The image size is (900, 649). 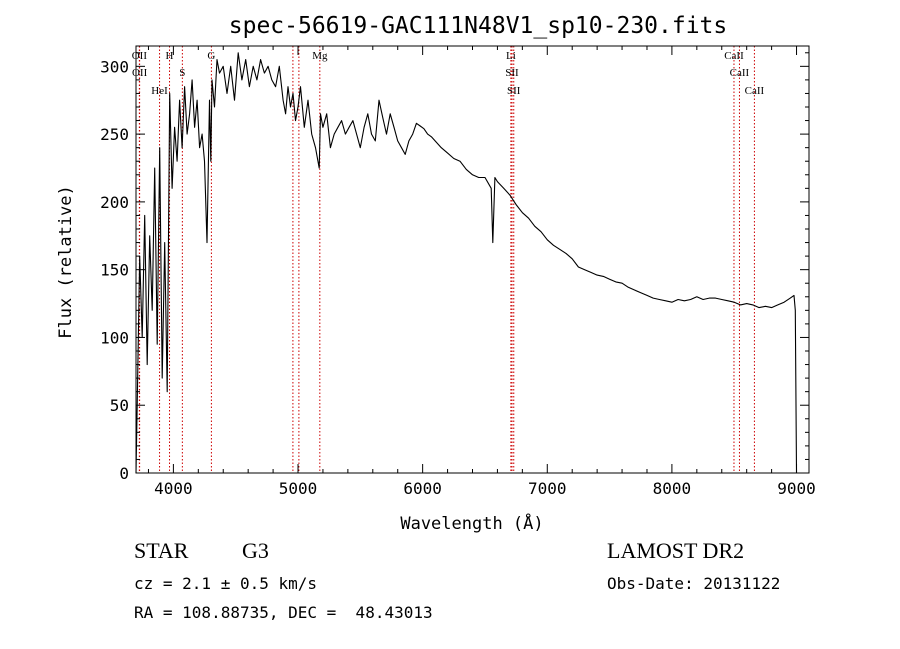 What do you see at coordinates (114, 134) in the screenshot?
I see `y-tick-label: 250` at bounding box center [114, 134].